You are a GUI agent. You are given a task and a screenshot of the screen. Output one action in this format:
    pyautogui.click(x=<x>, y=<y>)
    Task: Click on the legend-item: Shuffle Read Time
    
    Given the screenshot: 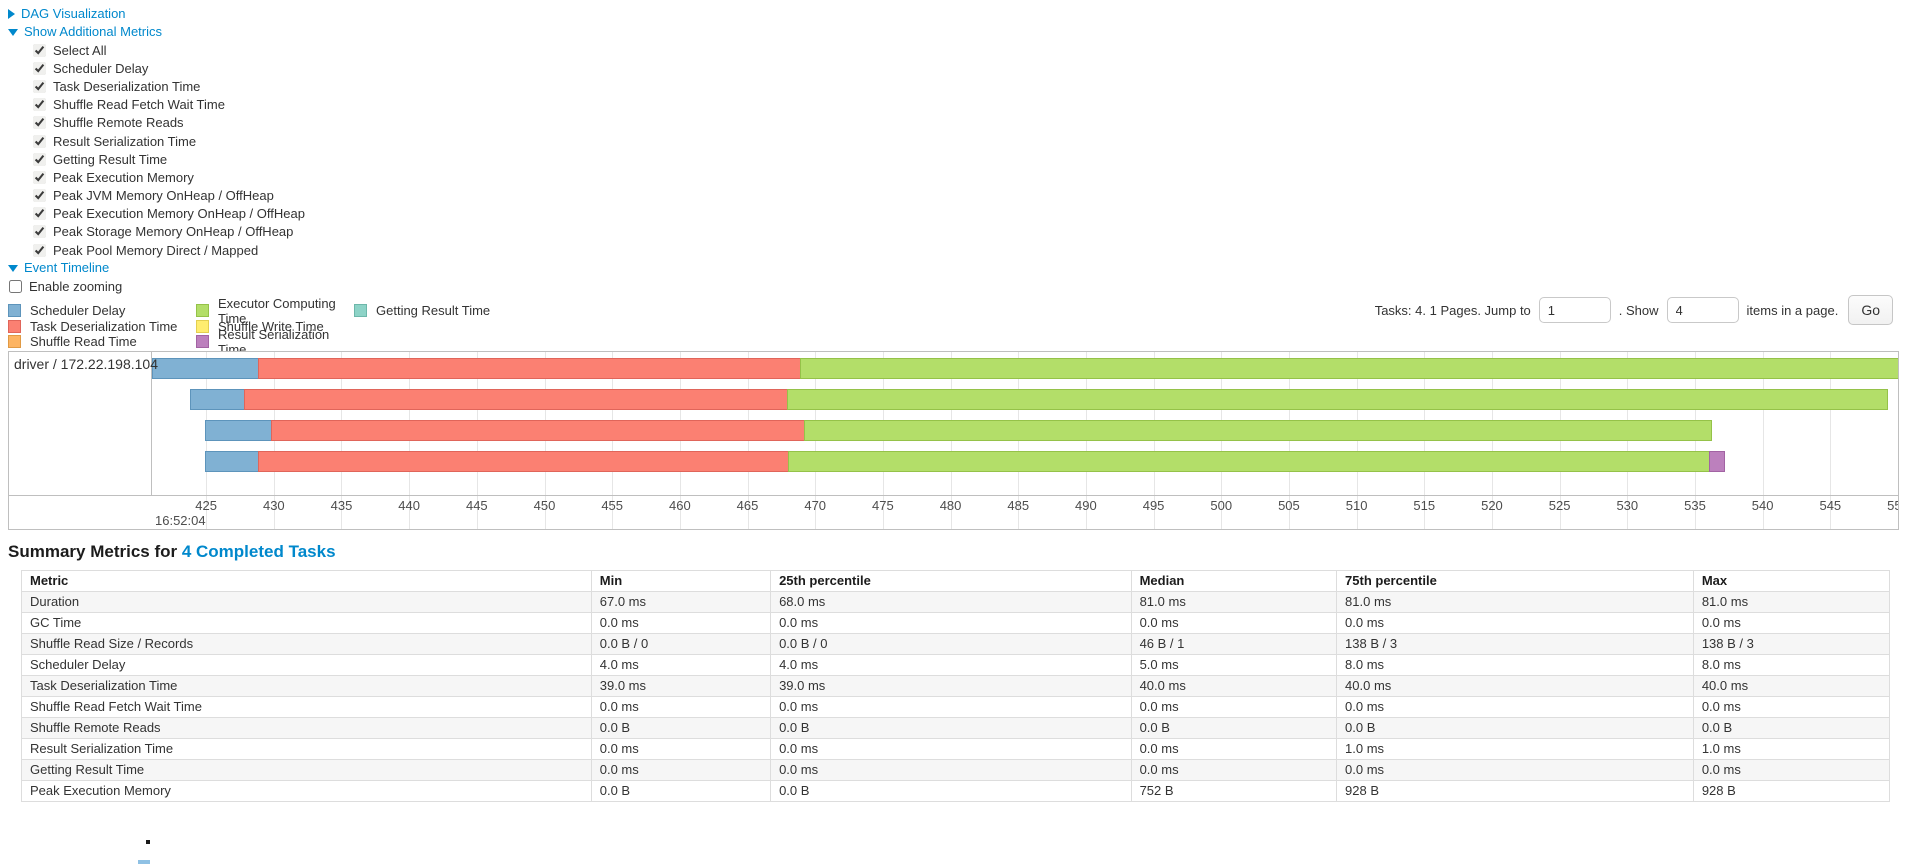 What is the action you would take?
    pyautogui.click(x=102, y=342)
    